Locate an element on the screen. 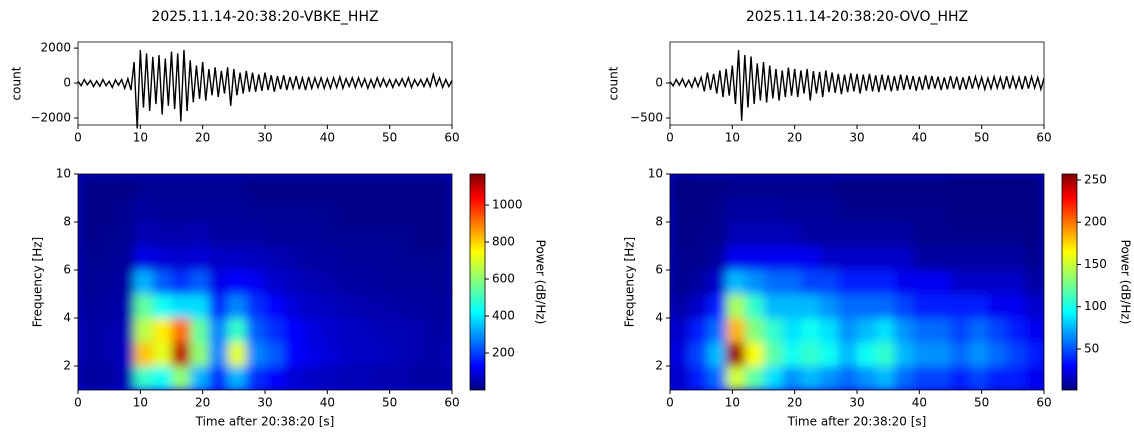  y-tick-label: 0 is located at coordinates (67, 83).